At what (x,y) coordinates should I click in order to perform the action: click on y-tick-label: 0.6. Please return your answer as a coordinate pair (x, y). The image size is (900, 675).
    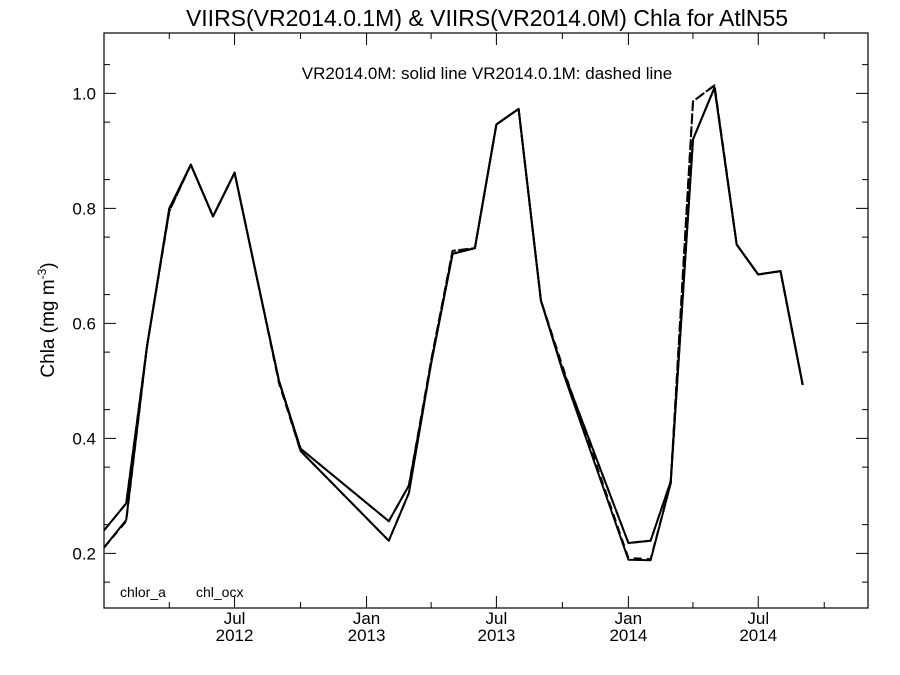
    Looking at the image, I should click on (84, 323).